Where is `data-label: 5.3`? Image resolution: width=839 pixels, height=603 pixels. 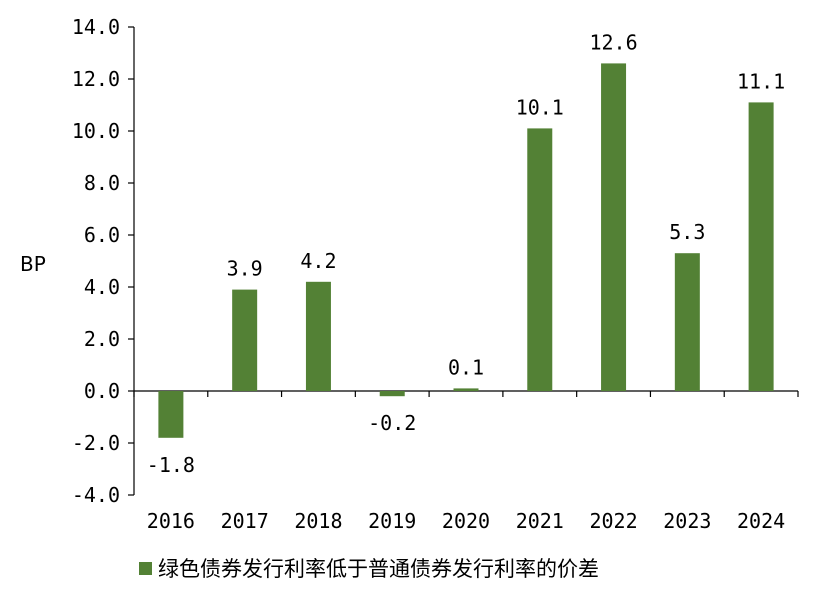
data-label: 5.3 is located at coordinates (687, 232).